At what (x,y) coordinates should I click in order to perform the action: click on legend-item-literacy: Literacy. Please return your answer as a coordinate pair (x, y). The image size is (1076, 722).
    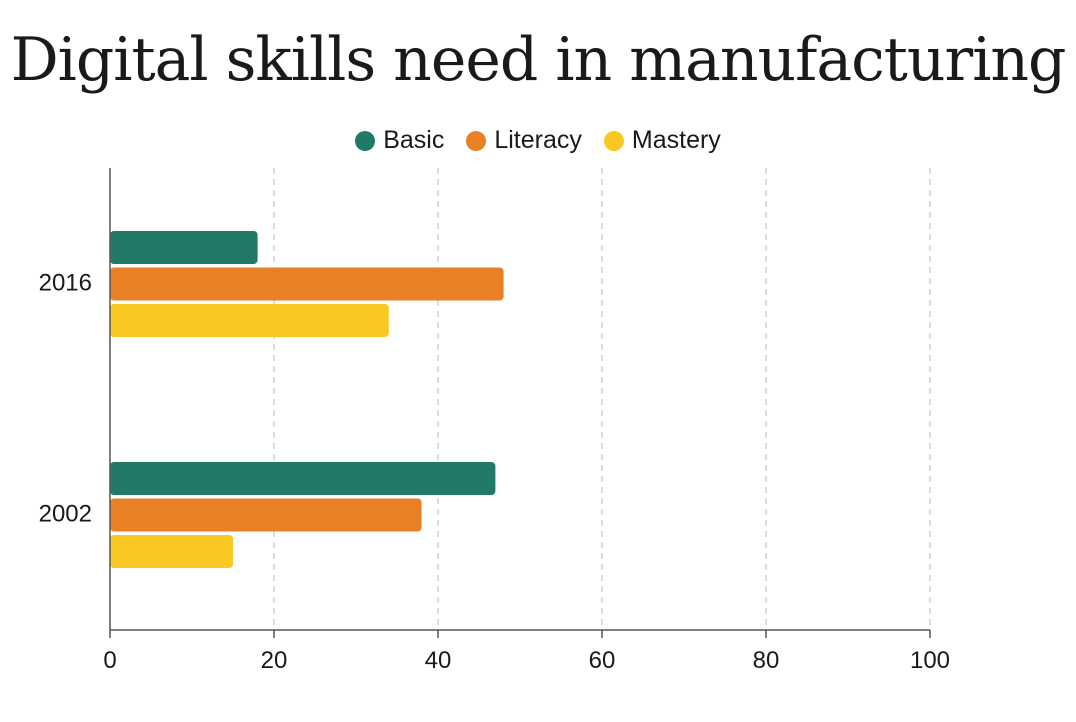
    Looking at the image, I should click on (524, 140).